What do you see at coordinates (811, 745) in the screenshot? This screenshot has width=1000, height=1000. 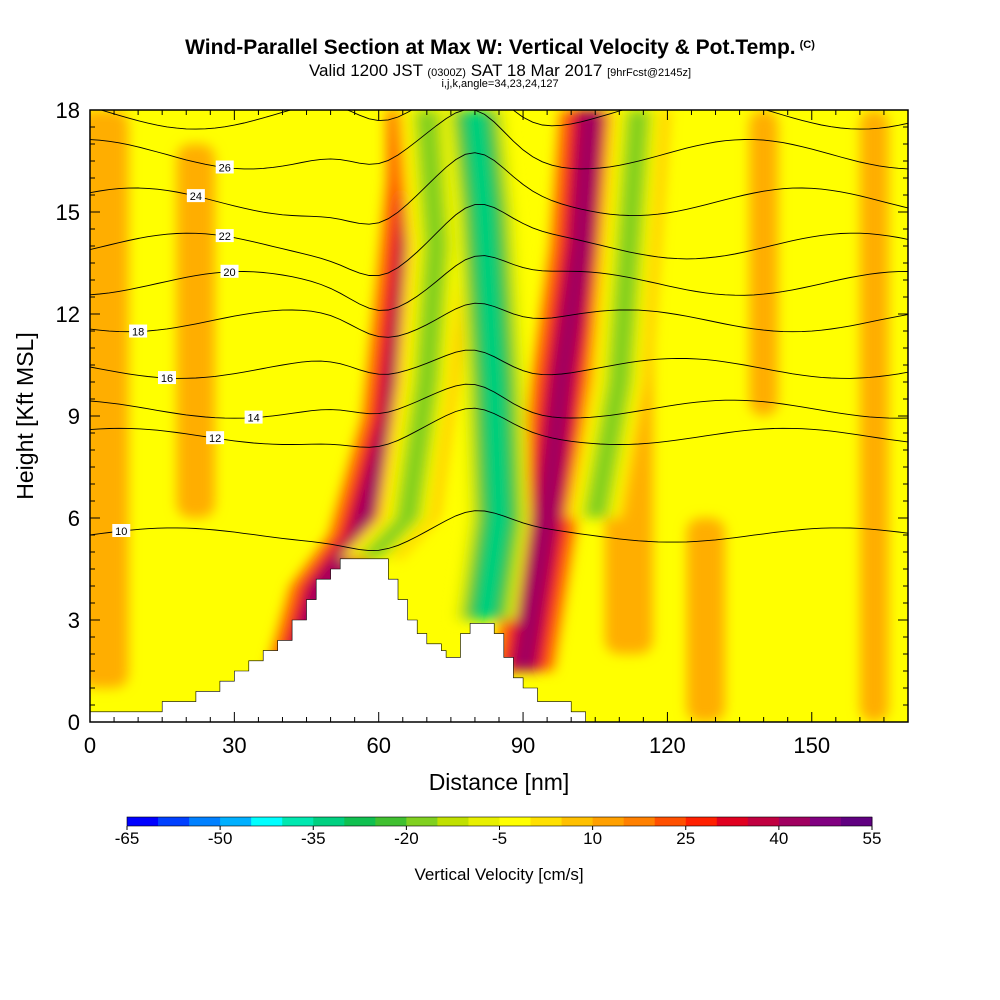 I see `x-tick-label-150: 150` at bounding box center [811, 745].